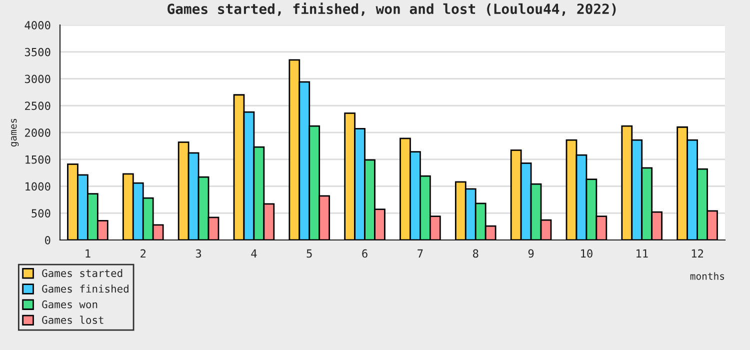  What do you see at coordinates (15, 132) in the screenshot?
I see `y-axis-title: games` at bounding box center [15, 132].